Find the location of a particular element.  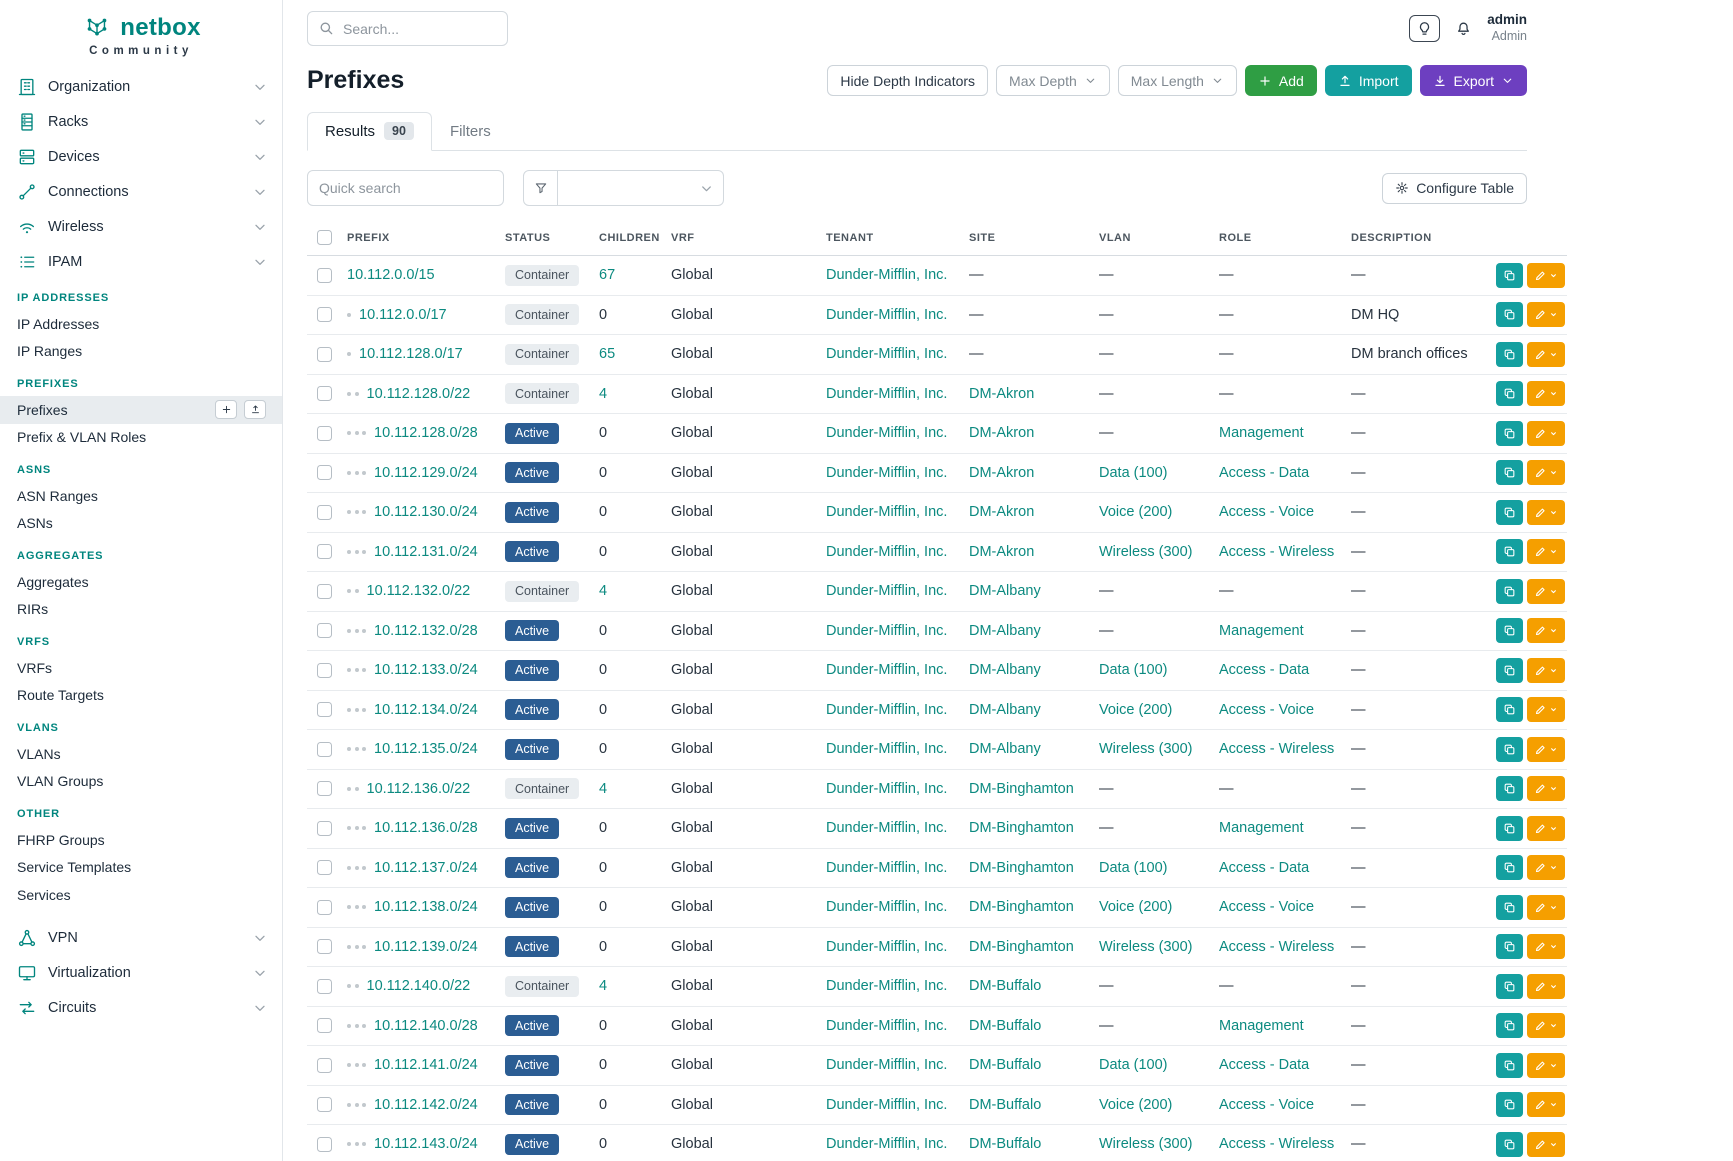

sidebar-item-connections: Connections is located at coordinates (141, 191).